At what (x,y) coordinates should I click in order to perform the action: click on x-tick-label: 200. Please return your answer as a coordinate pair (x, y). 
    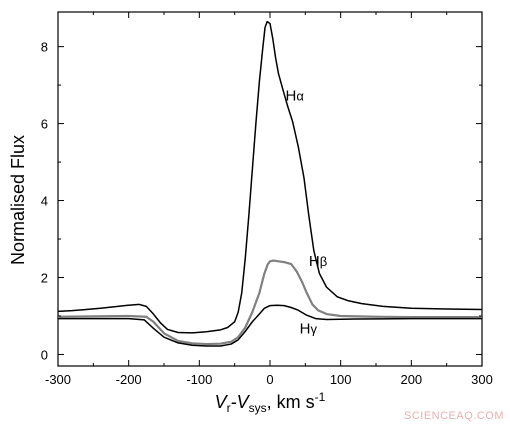
    Looking at the image, I should click on (411, 379).